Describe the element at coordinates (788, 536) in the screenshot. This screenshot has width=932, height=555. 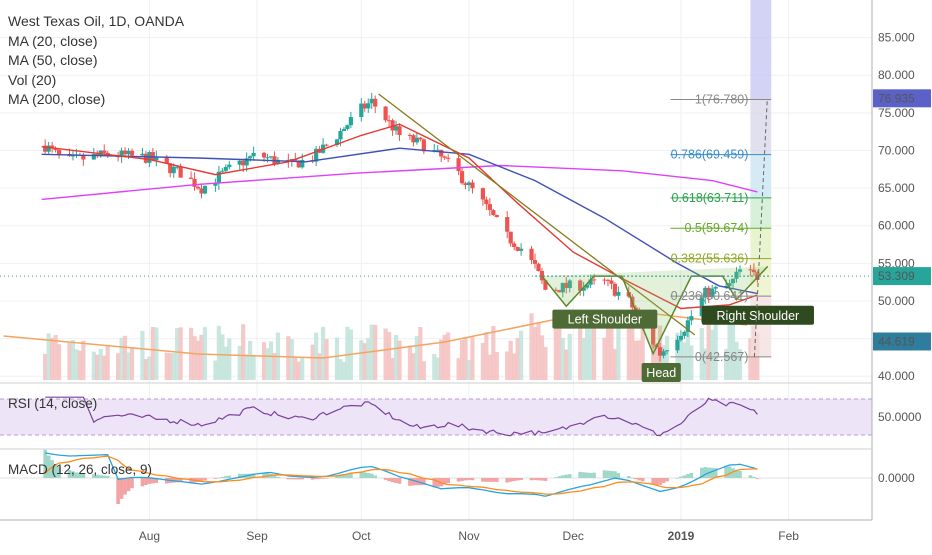
I see `x-tick-label: Feb` at that location.